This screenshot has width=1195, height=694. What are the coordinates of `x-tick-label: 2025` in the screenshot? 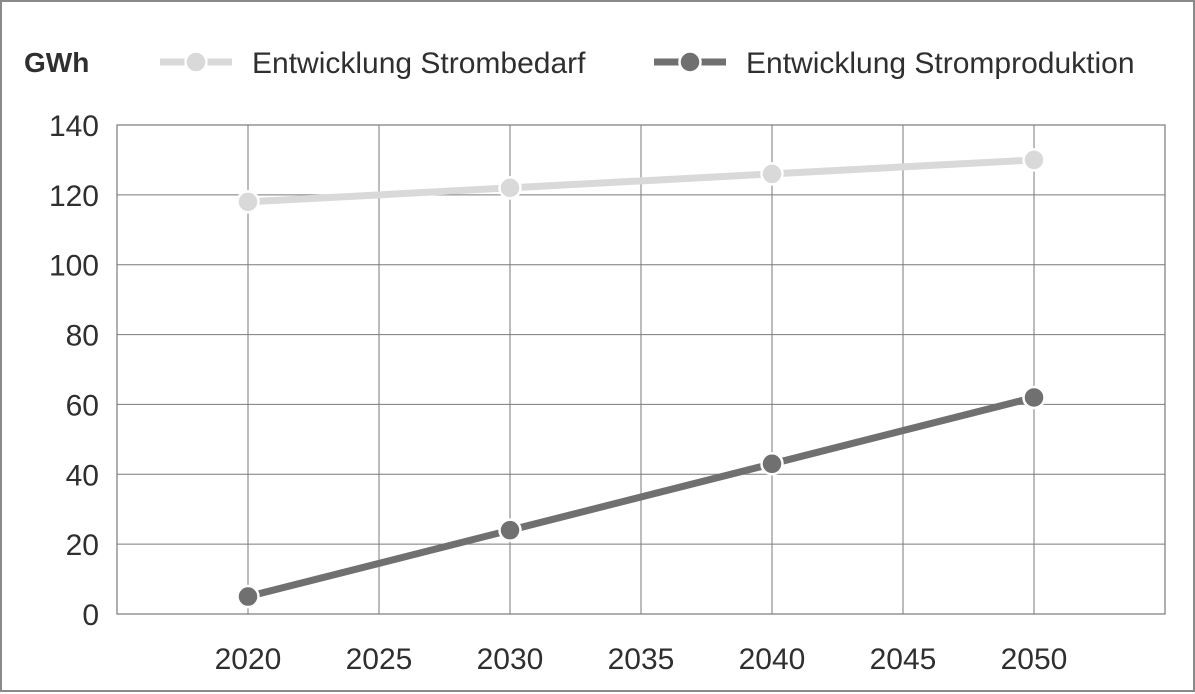 It's located at (379, 659).